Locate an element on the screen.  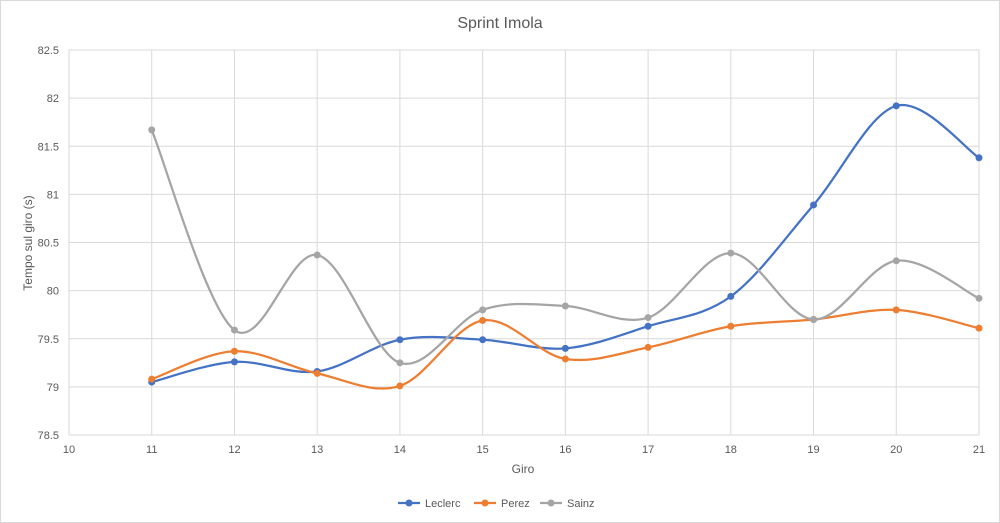
y-tick-label: 81.5 is located at coordinates (48, 147).